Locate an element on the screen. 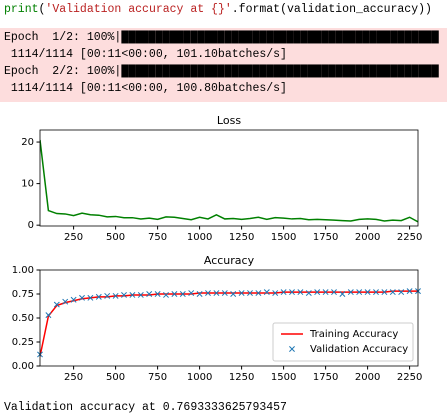  line is located at coordinates (229, 323).